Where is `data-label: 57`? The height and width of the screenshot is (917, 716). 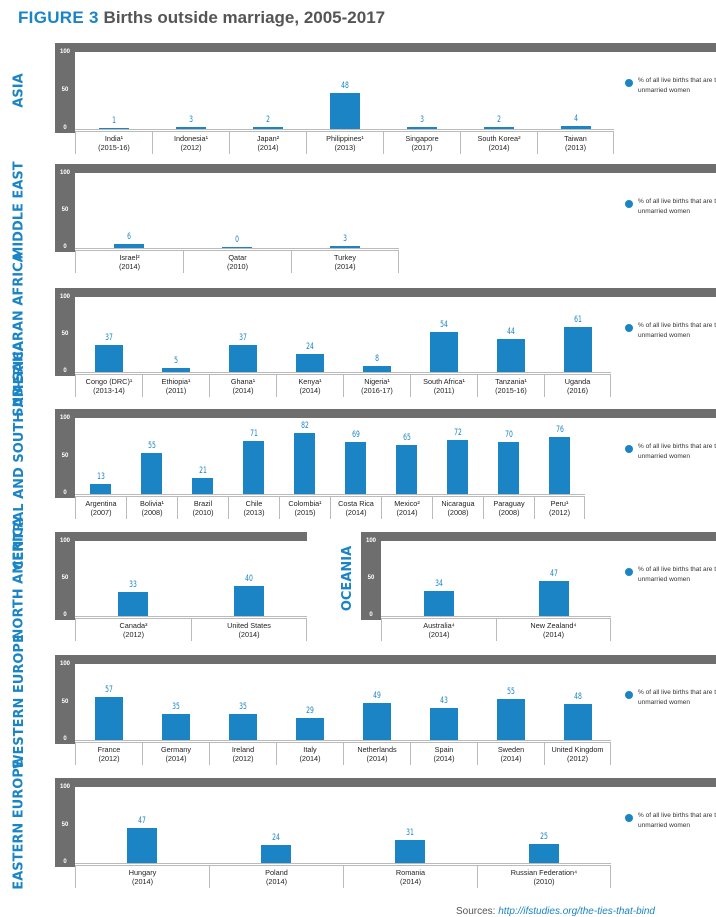
data-label: 57 is located at coordinates (108, 690).